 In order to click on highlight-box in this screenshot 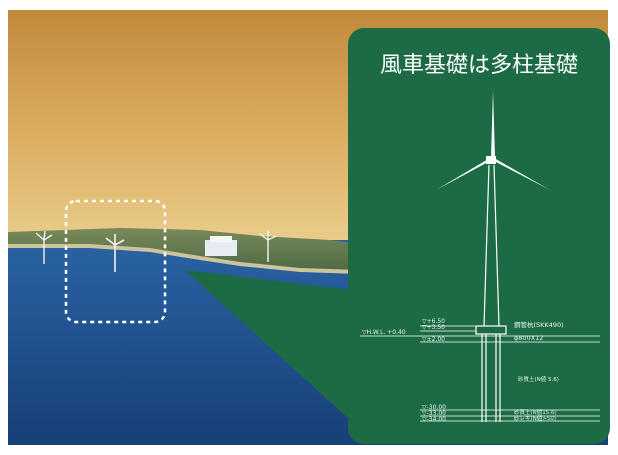, I will do `click(115, 261)`.